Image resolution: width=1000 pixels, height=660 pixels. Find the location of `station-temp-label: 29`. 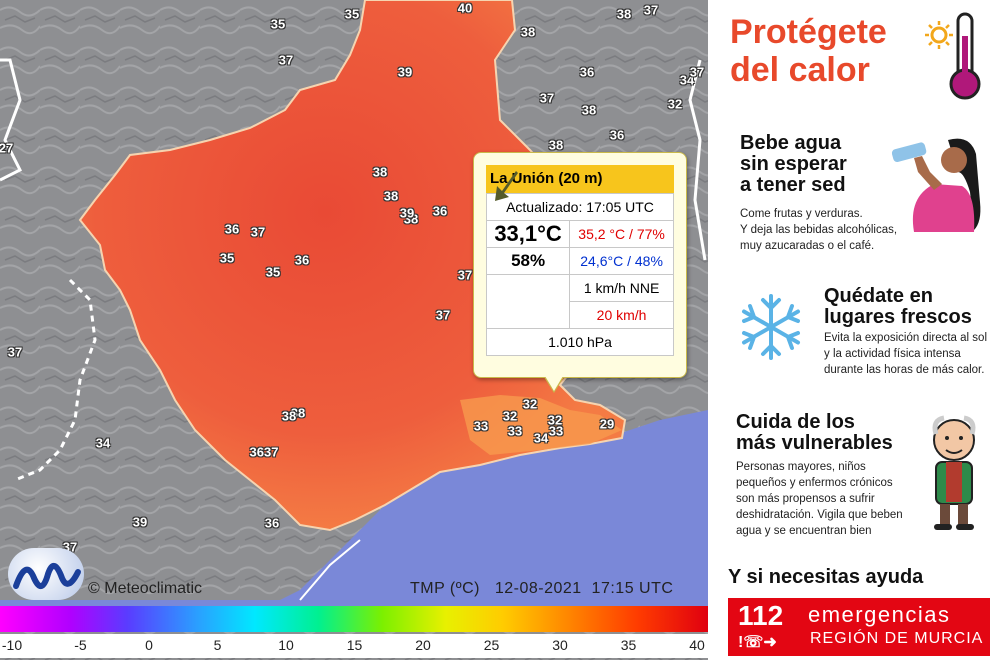

station-temp-label: 29 is located at coordinates (607, 424).